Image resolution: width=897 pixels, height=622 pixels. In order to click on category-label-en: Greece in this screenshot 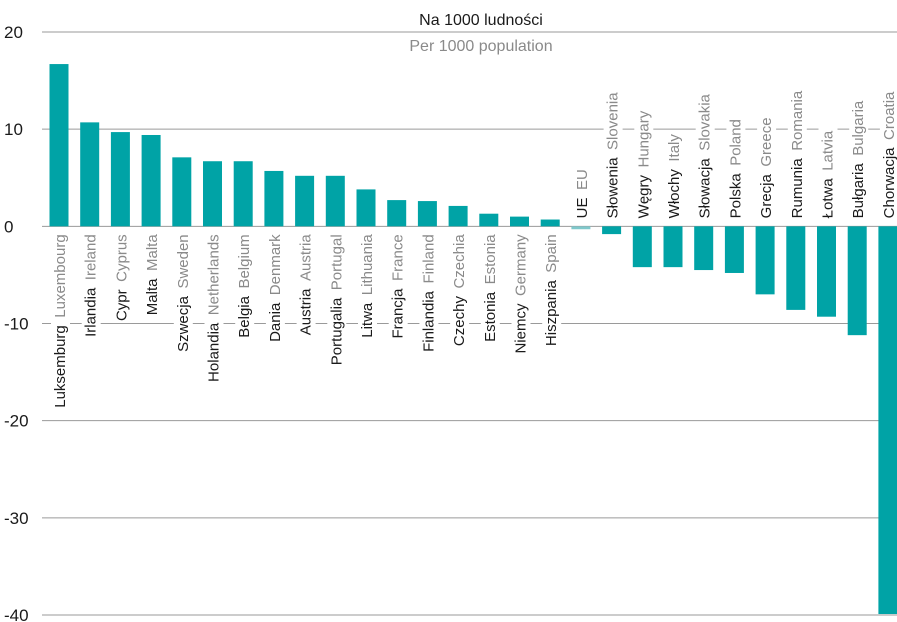, I will do `click(766, 141)`.